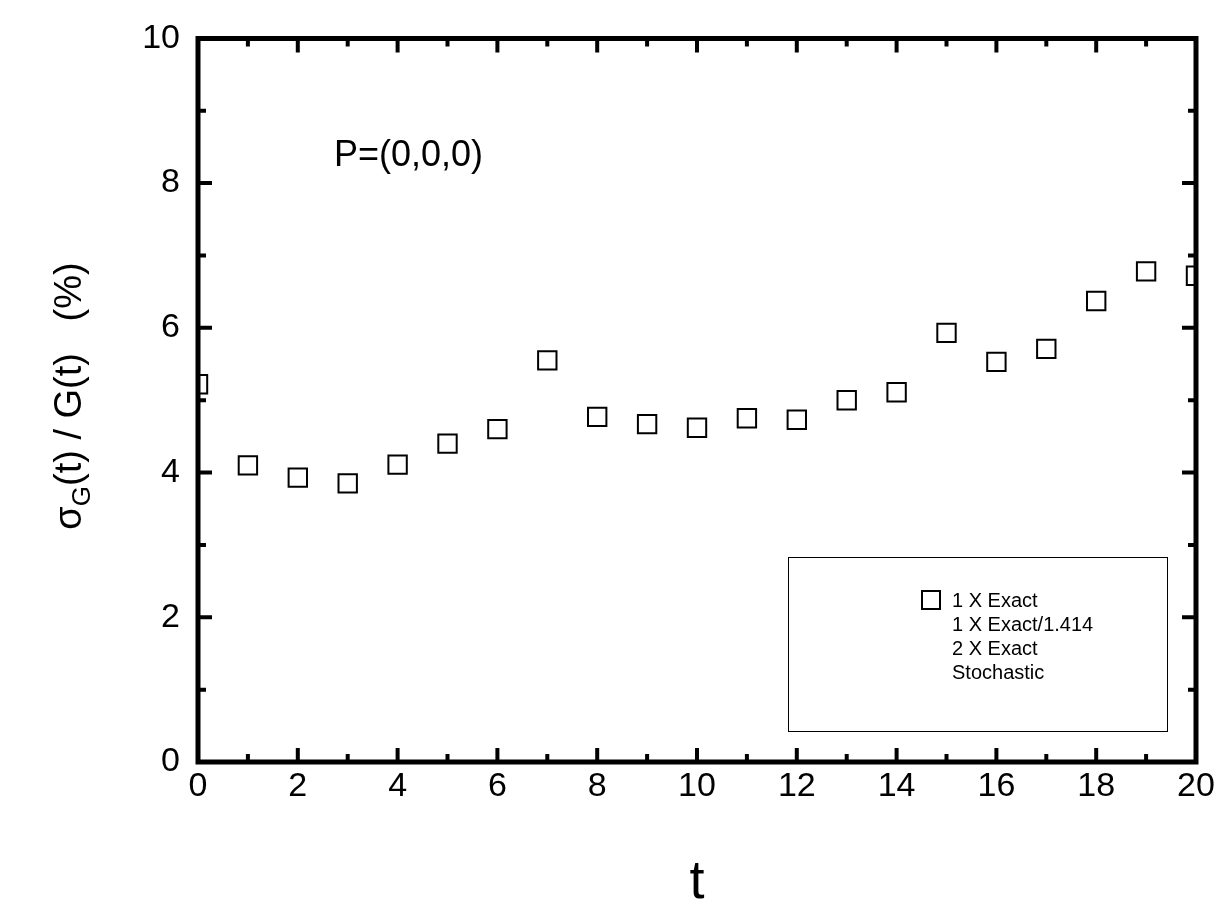 The width and height of the screenshot is (1222, 920). I want to click on y-tick-label: 10, so click(161, 35).